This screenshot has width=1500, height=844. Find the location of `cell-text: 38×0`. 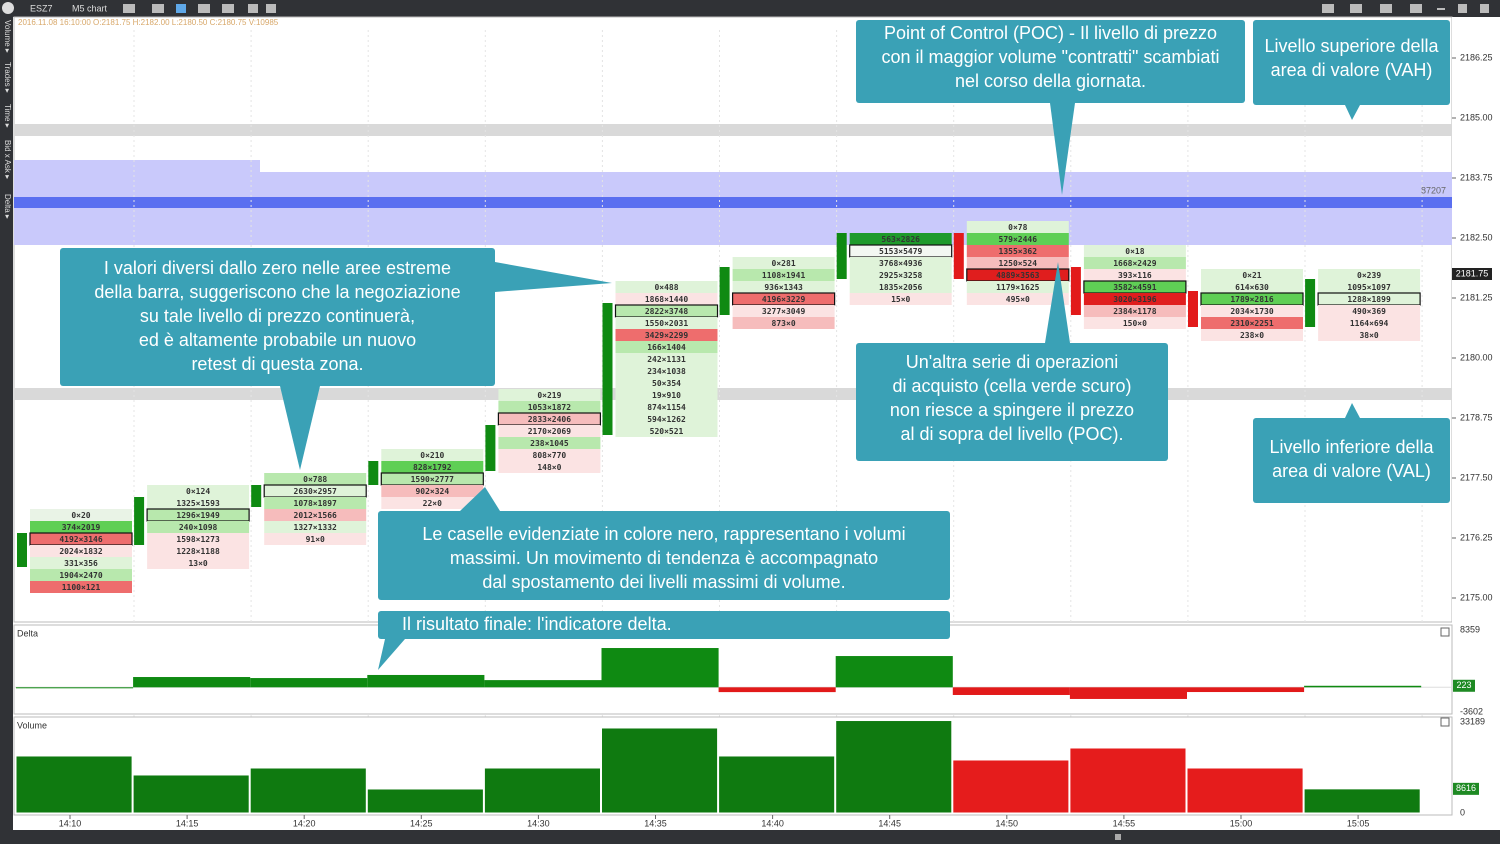

cell-text: 38×0 is located at coordinates (1368, 335).